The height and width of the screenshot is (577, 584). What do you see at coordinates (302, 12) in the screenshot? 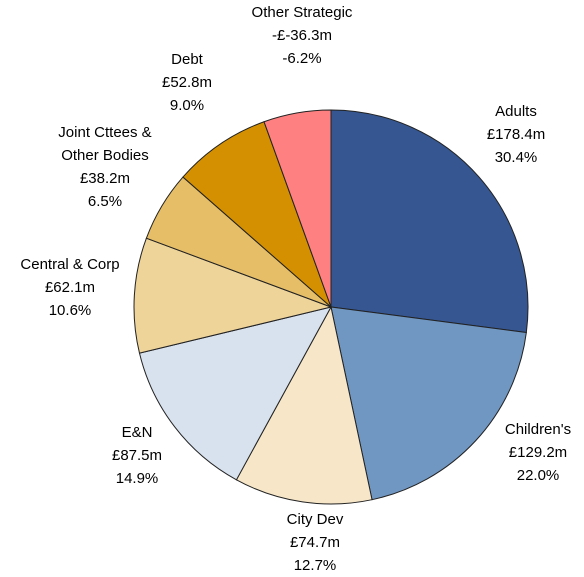
I see `category-label: Other Strategic` at bounding box center [302, 12].